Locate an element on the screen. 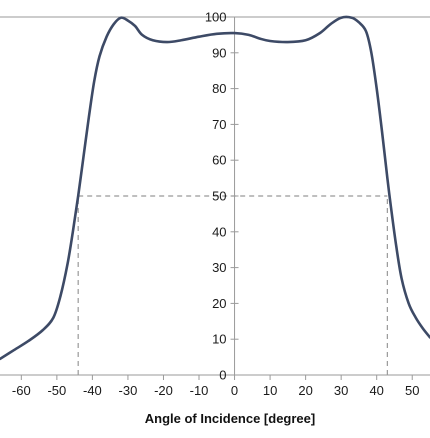 This screenshot has height=438, width=430. y-tick-label: 40 is located at coordinates (219, 231).